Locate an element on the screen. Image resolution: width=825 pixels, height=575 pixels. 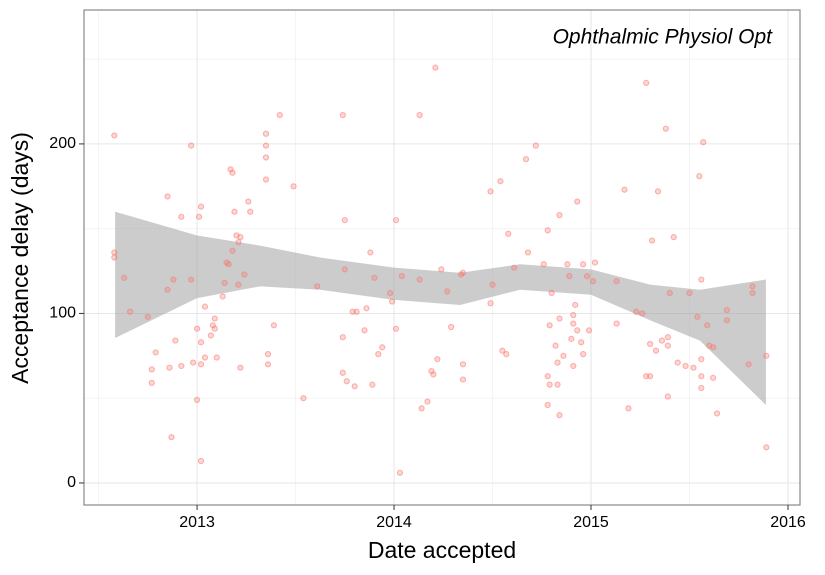
y-tick-label: 100 is located at coordinates (62, 313).